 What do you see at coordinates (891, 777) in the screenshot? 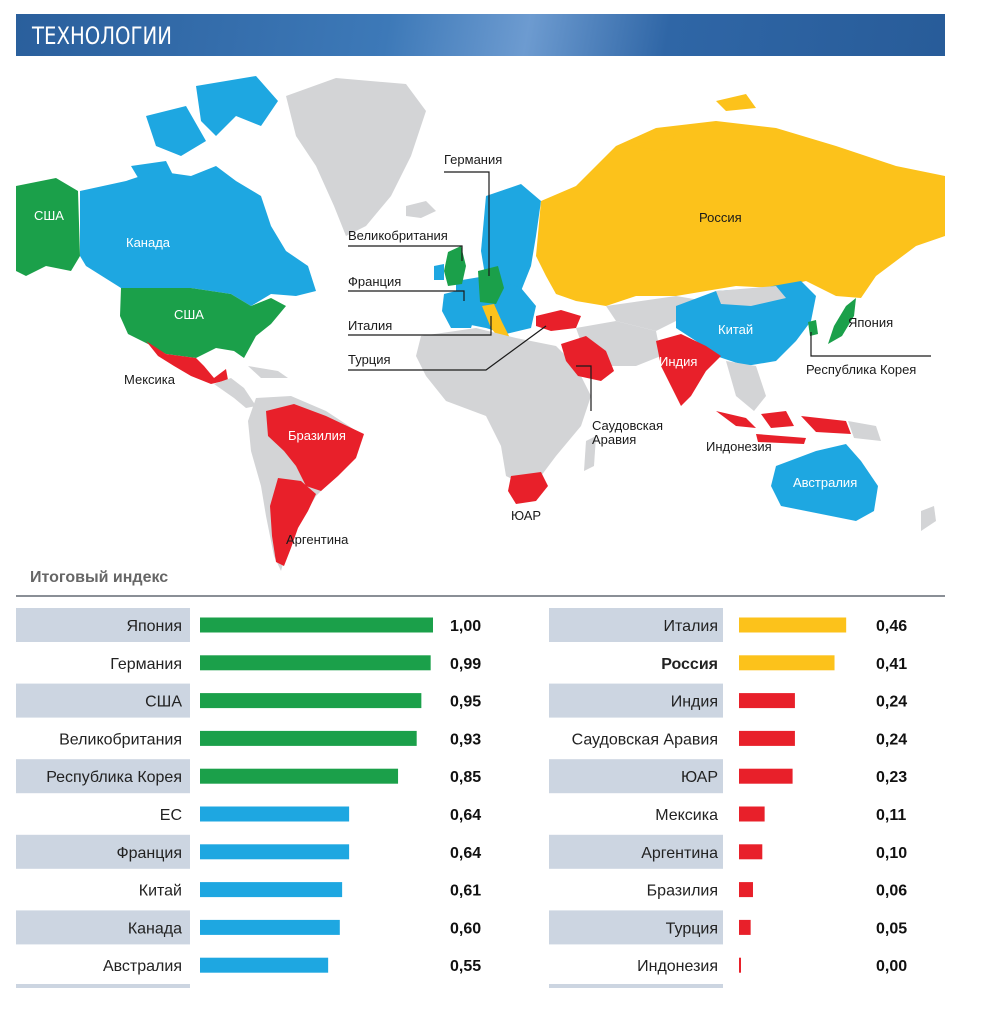
I see `value-label: 0,23` at bounding box center [891, 777].